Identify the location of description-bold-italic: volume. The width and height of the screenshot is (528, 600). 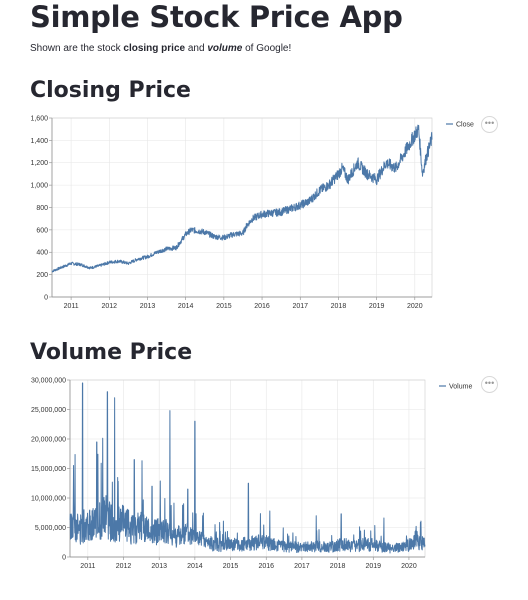
(225, 48).